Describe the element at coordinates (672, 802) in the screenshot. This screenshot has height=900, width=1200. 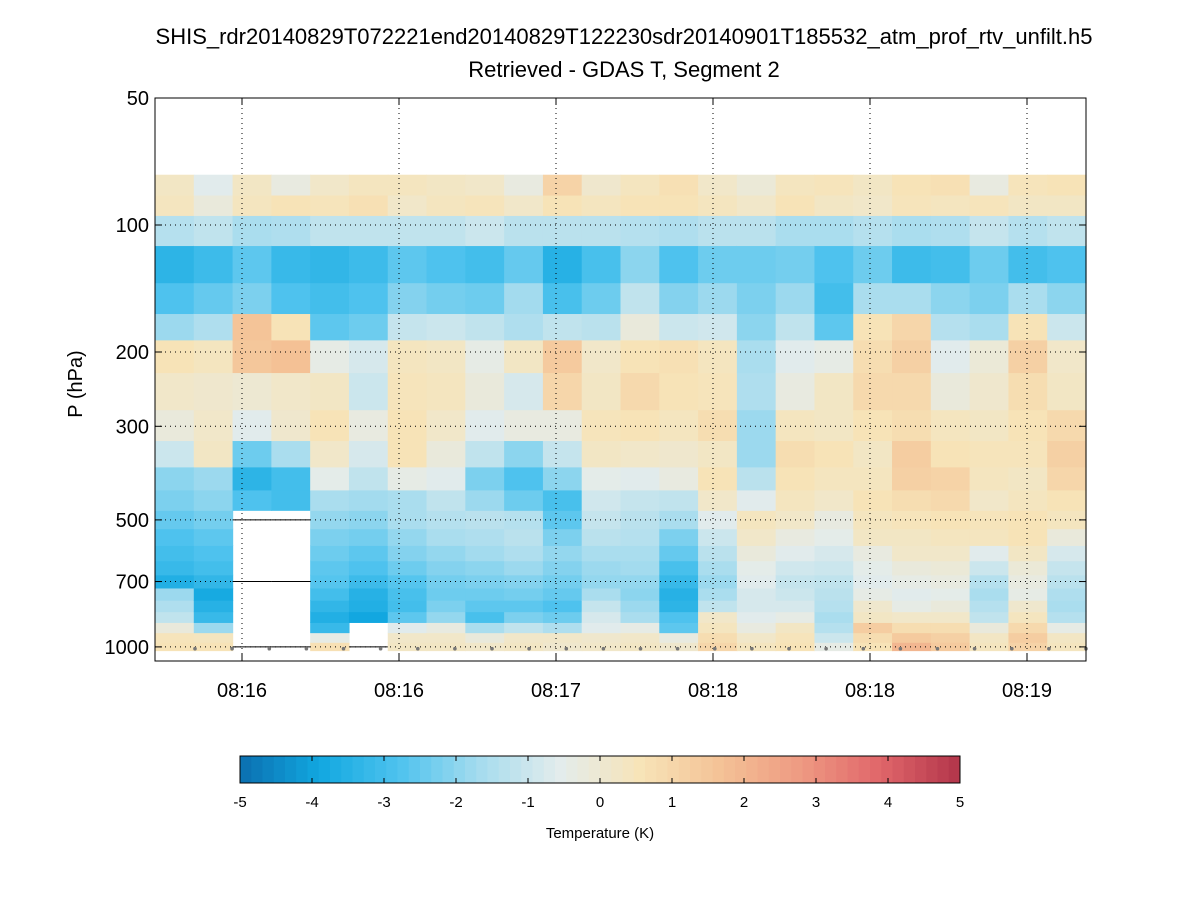
I see `colorbar-tick-label: 1` at that location.